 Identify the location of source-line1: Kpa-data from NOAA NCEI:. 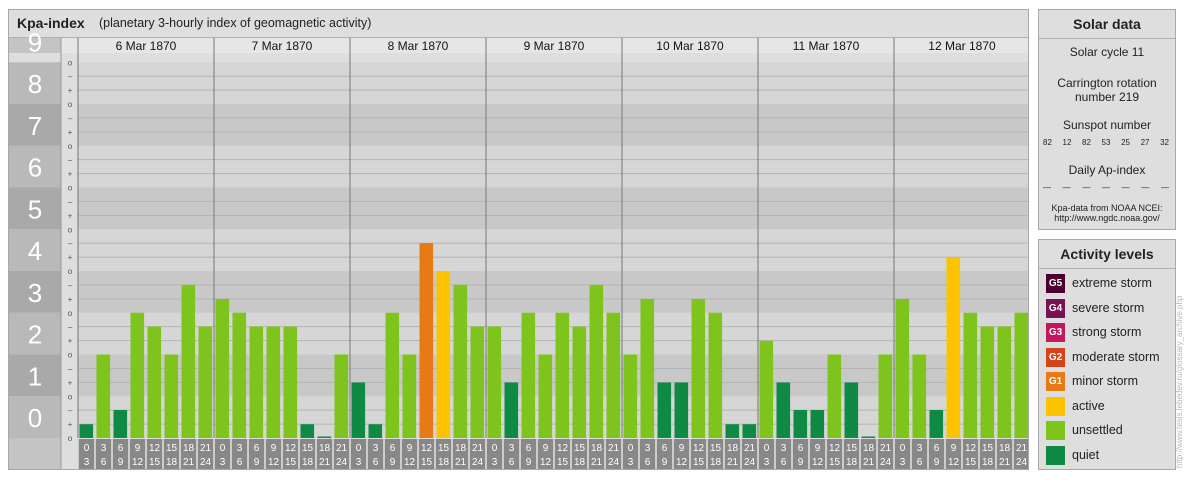
(1107, 208).